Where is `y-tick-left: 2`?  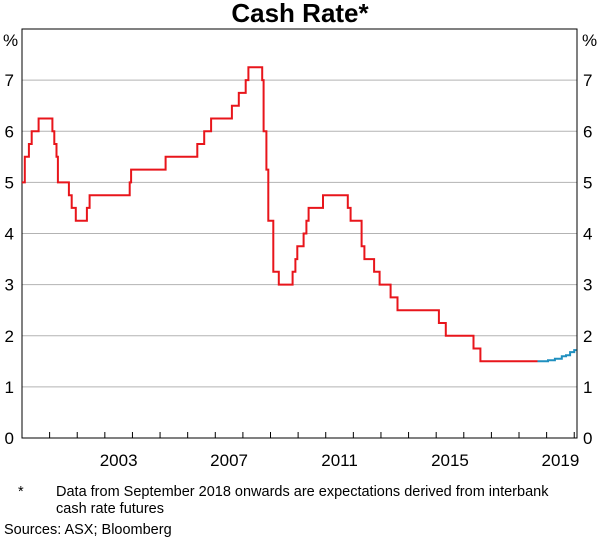 y-tick-left: 2 is located at coordinates (9, 336).